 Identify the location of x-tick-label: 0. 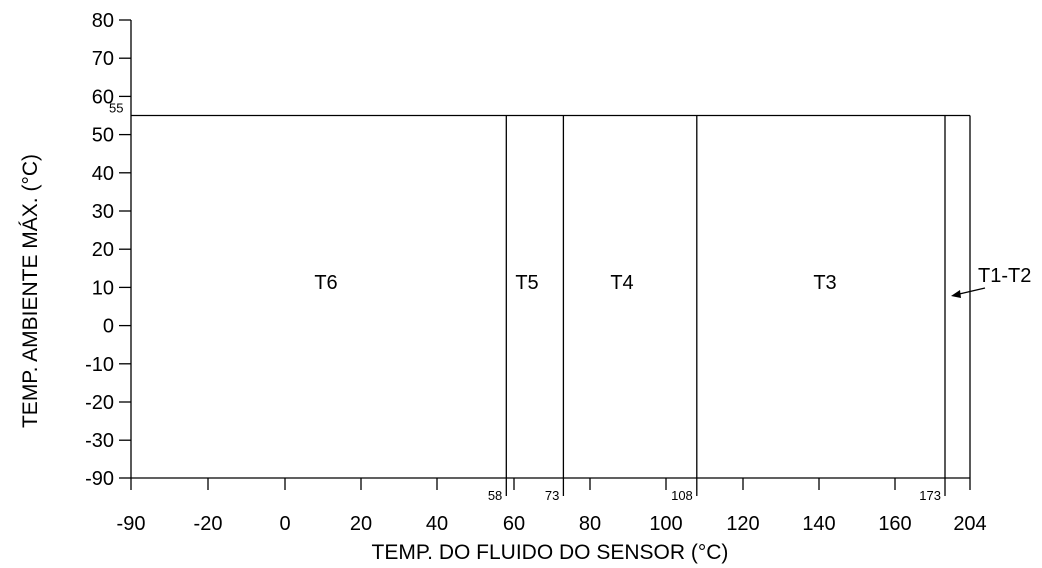
(284, 524).